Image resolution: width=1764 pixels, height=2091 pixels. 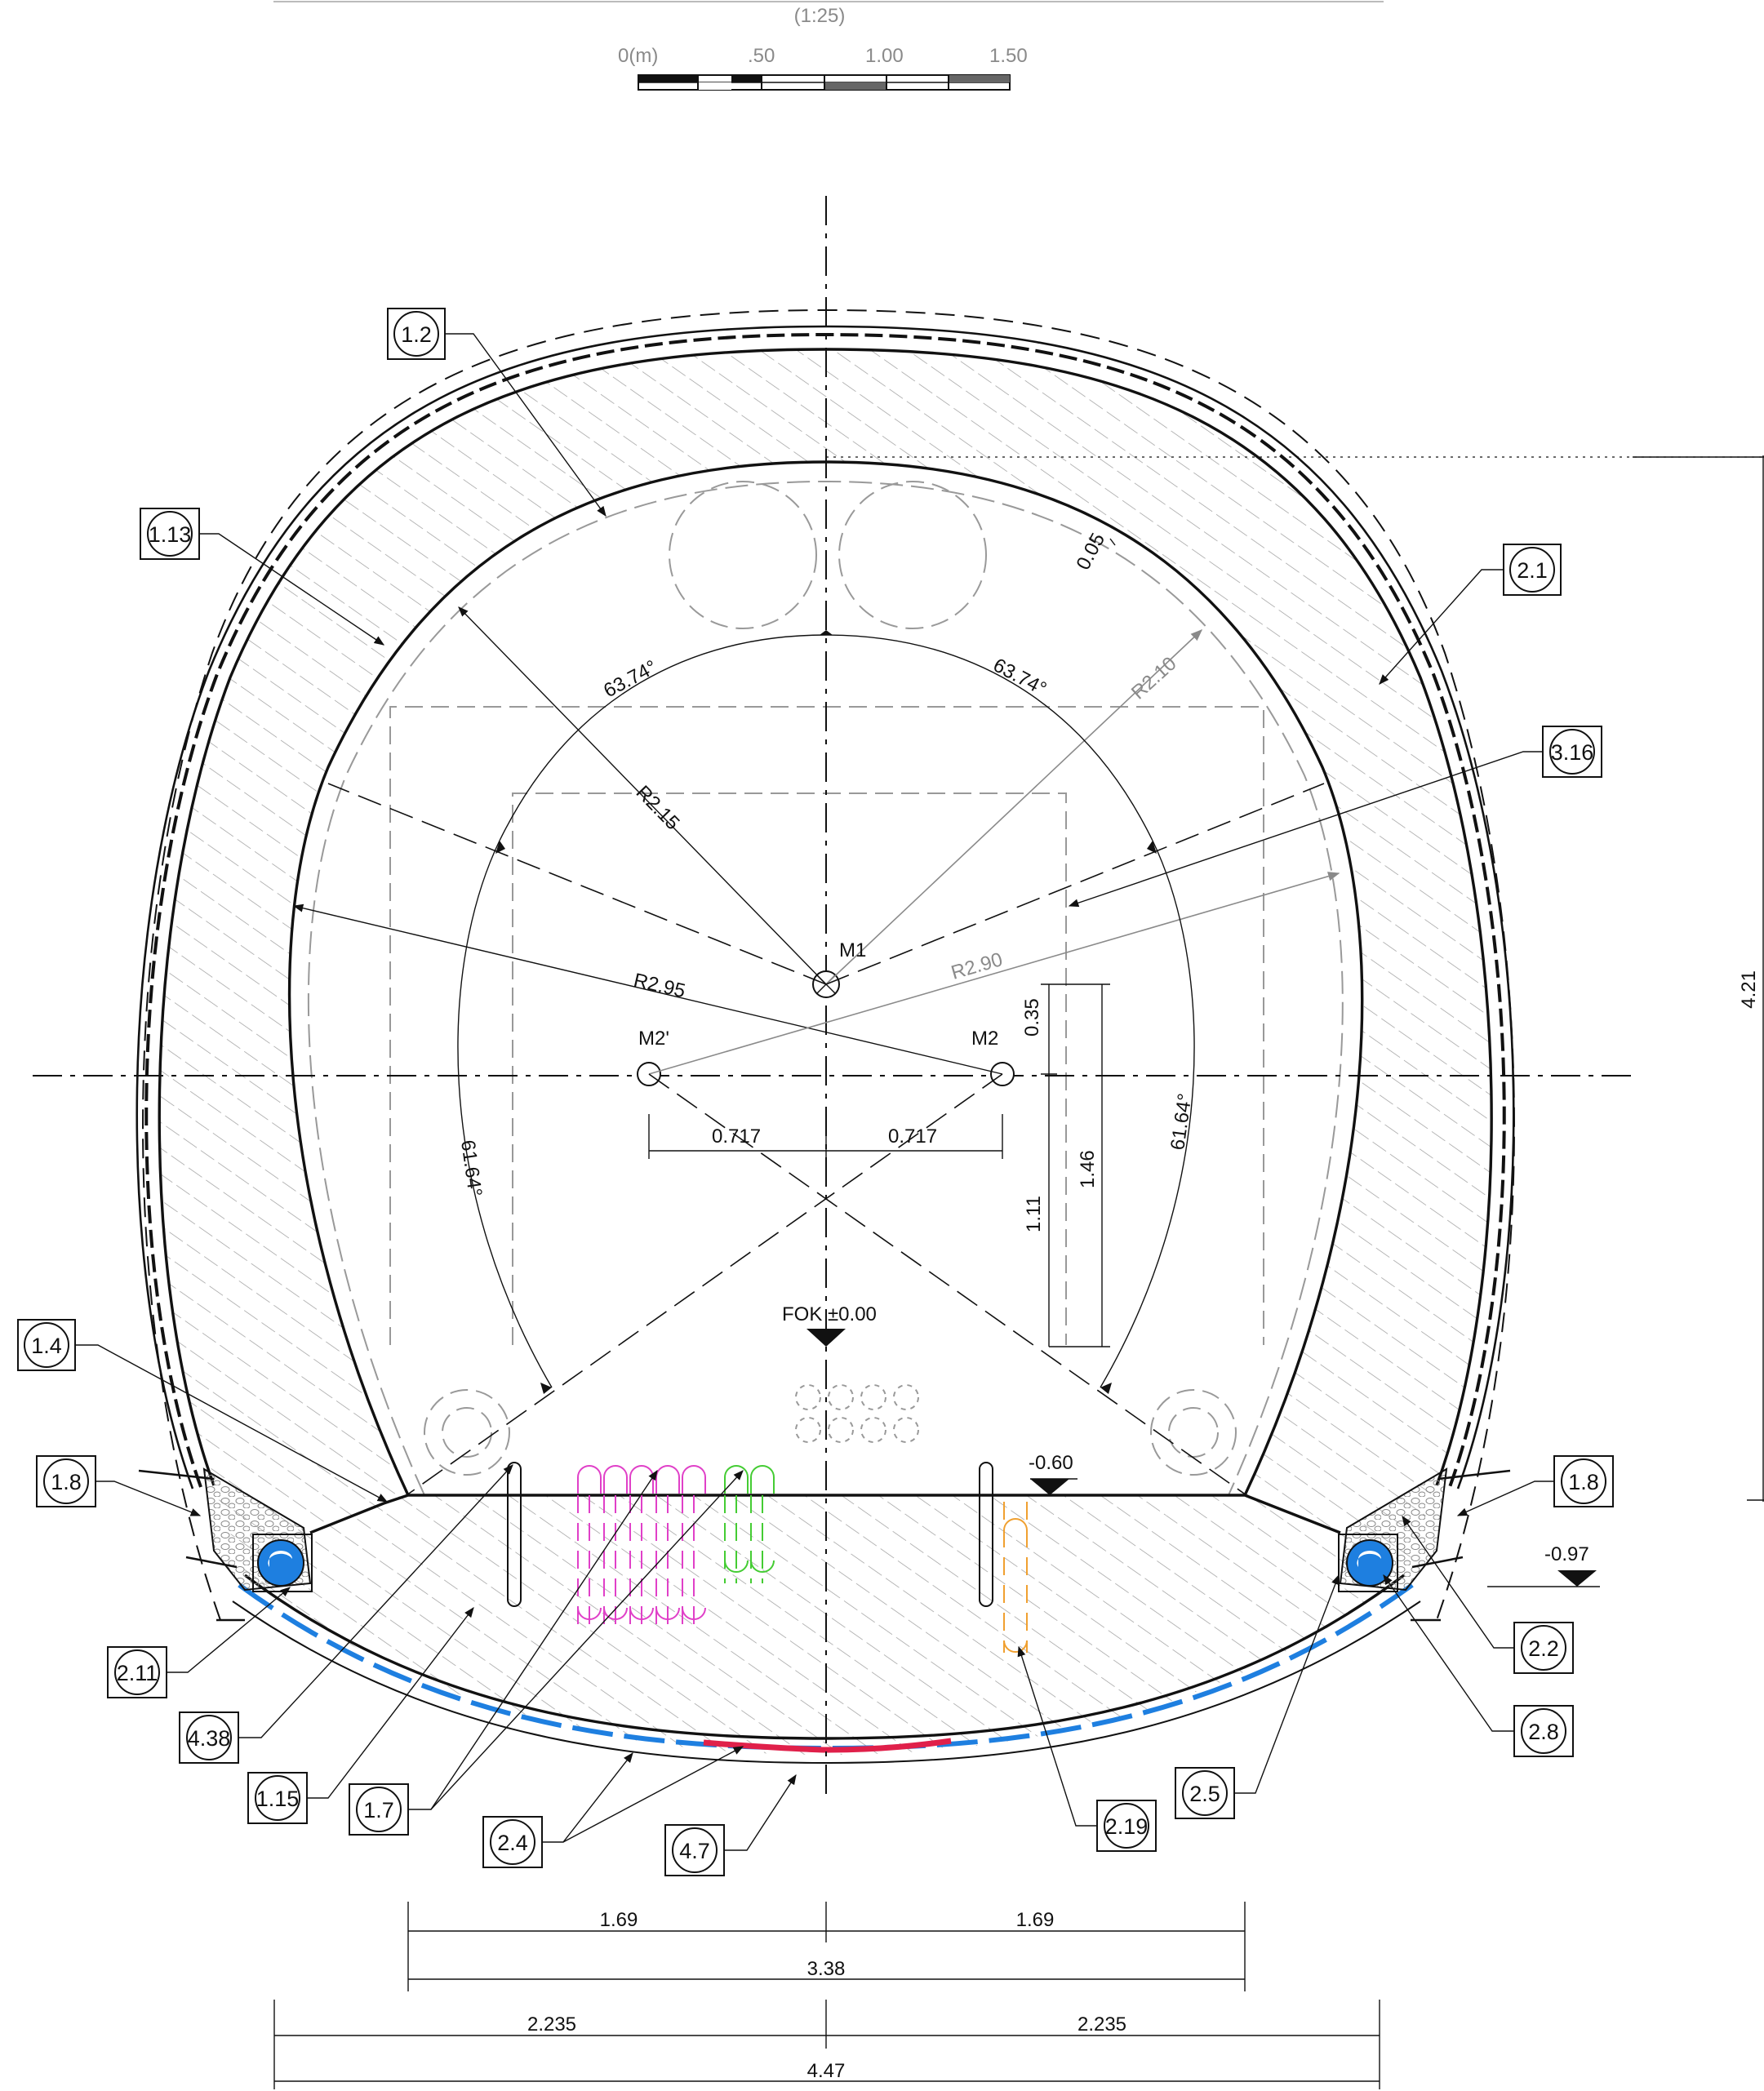 I want to click on level-060-label: -0.60, so click(x=1051, y=1463).